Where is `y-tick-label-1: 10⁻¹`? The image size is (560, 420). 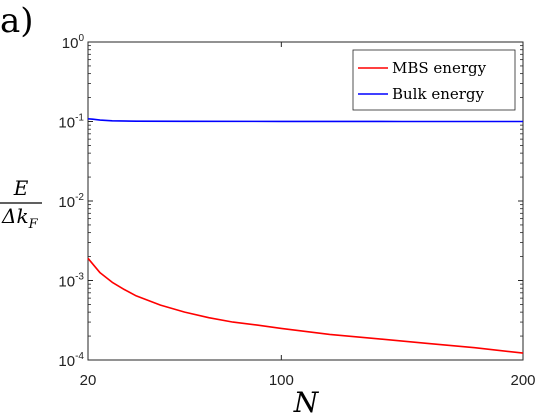 y-tick-label-1: 10⁻¹ is located at coordinates (71, 122).